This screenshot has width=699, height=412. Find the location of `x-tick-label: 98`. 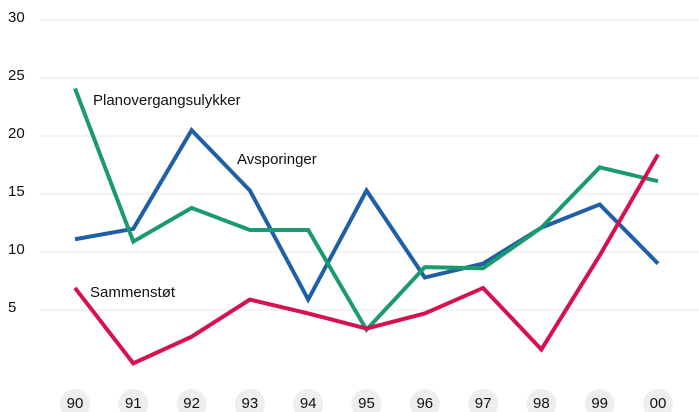

x-tick-label: 98 is located at coordinates (541, 403).